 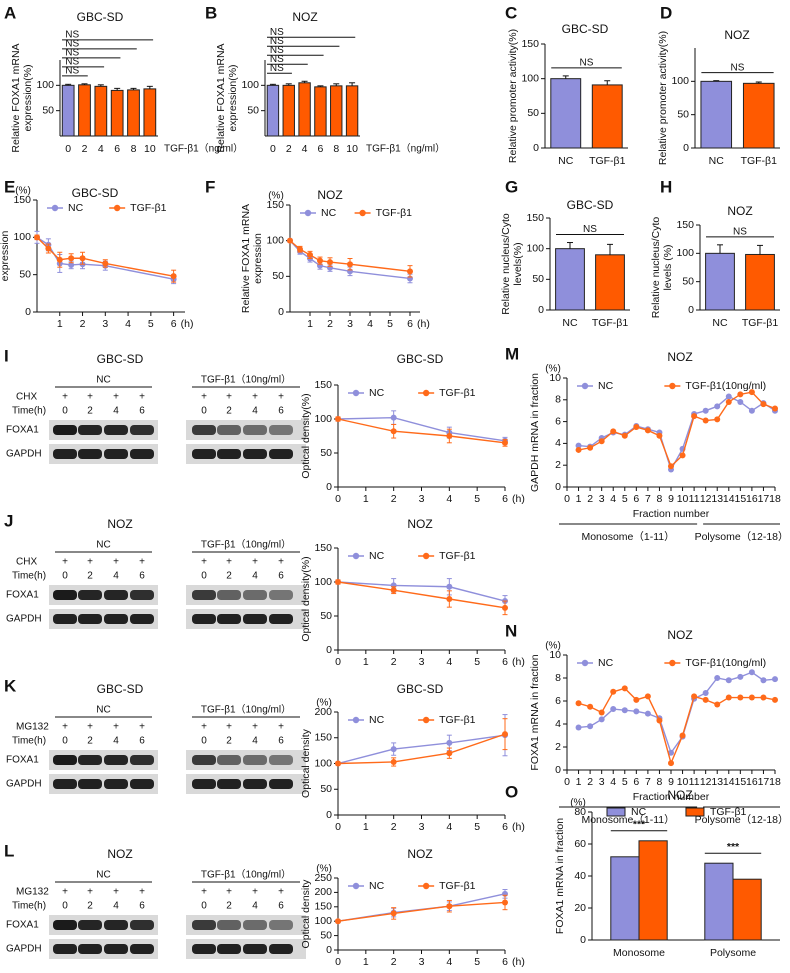 What do you see at coordinates (329, 650) in the screenshot?
I see `y-tick-label: 0` at bounding box center [329, 650].